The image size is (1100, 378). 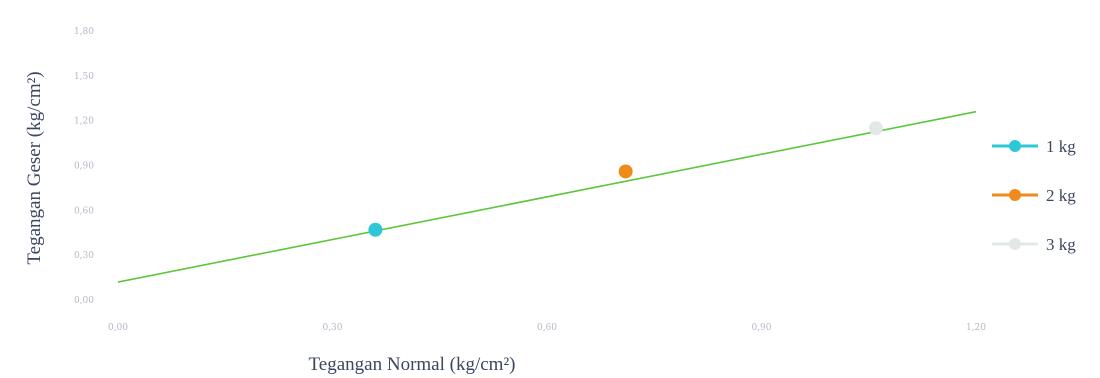 What do you see at coordinates (84, 256) in the screenshot?
I see `y-tick-label: 0,30` at bounding box center [84, 256].